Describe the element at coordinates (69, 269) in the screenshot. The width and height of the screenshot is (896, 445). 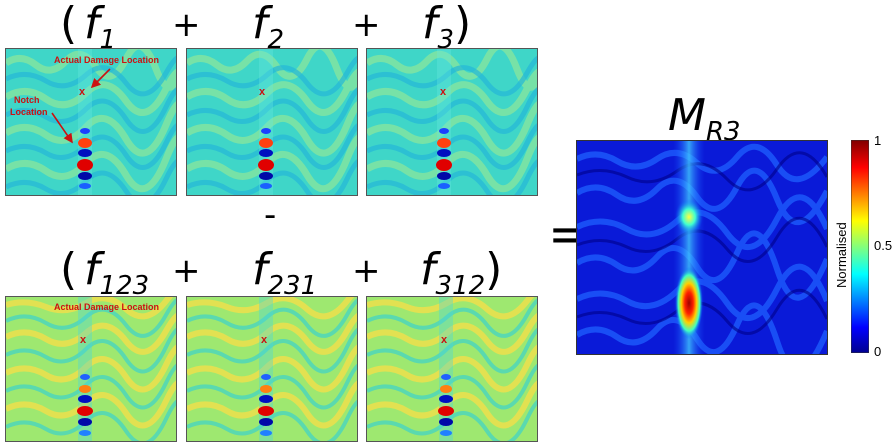
I see `bottom-open-paren: (` at that location.